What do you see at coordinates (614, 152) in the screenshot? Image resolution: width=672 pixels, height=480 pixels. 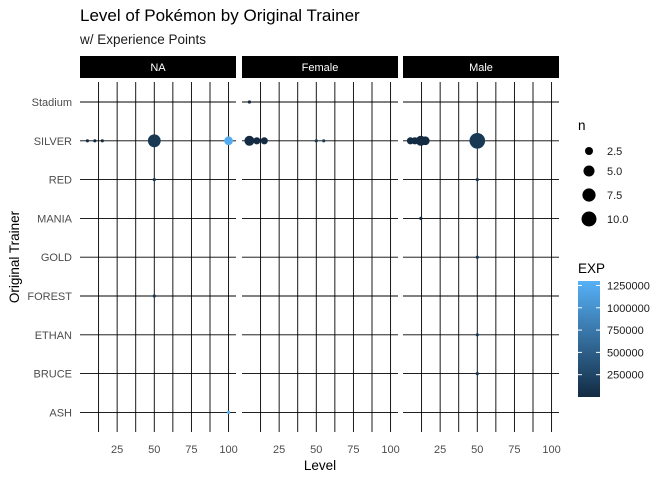 I see `size-legend-label: 2.5` at bounding box center [614, 152].